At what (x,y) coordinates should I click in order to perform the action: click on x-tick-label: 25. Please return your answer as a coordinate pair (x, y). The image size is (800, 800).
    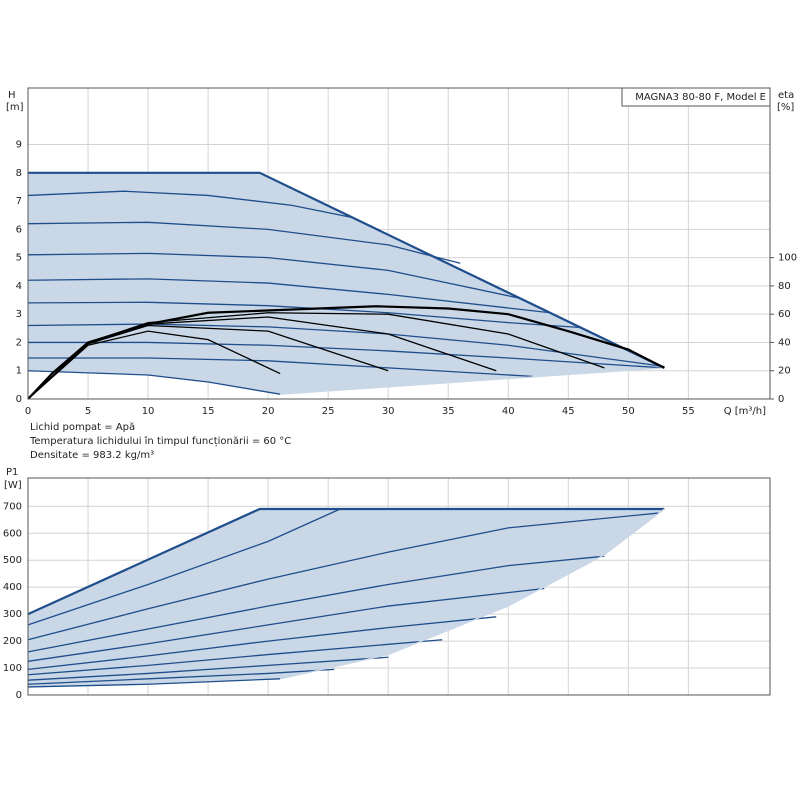
    Looking at the image, I should click on (328, 411).